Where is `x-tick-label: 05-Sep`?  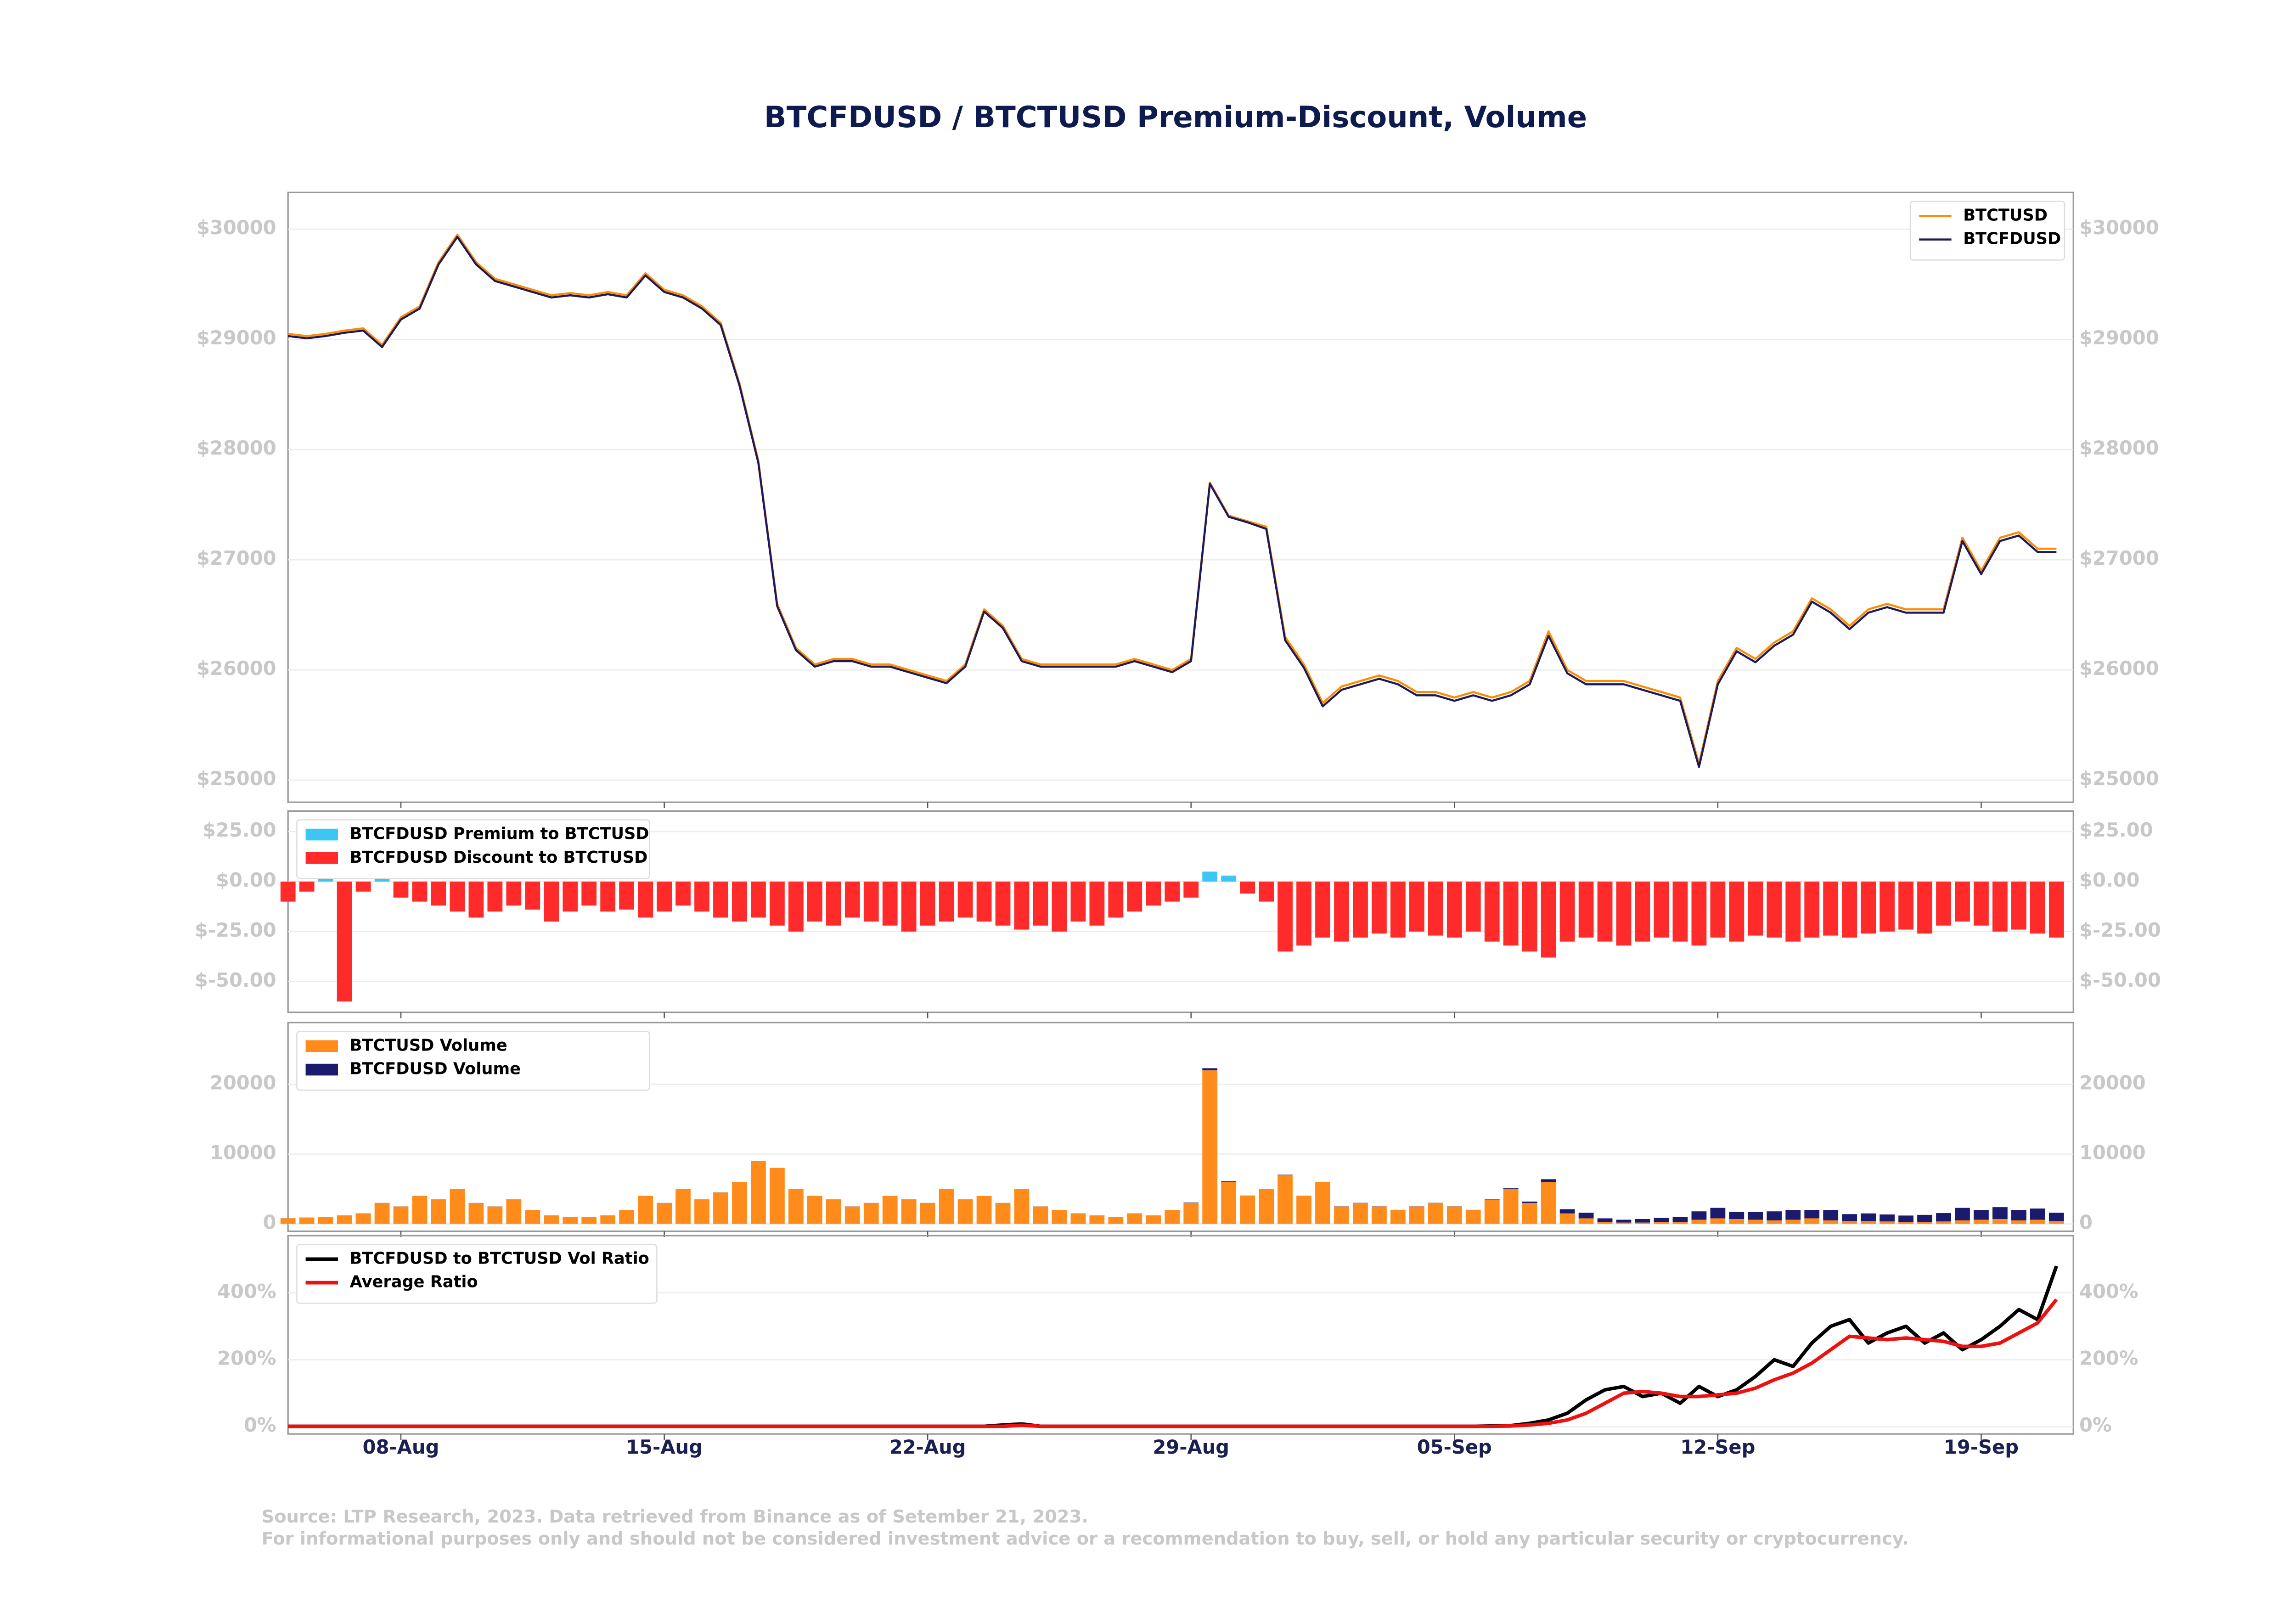 x-tick-label: 05-Sep is located at coordinates (1454, 1447).